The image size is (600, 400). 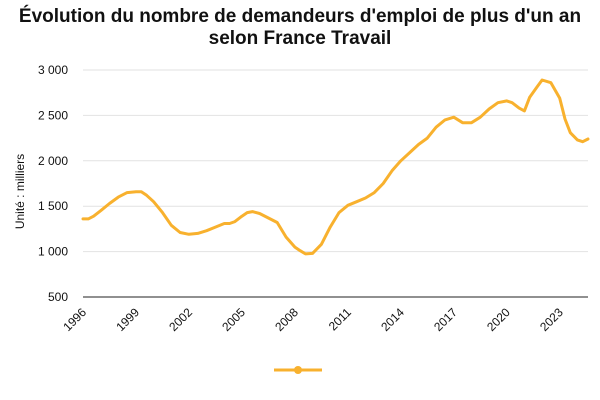 What do you see at coordinates (74, 319) in the screenshot?
I see `x-tick-label: 1996` at bounding box center [74, 319].